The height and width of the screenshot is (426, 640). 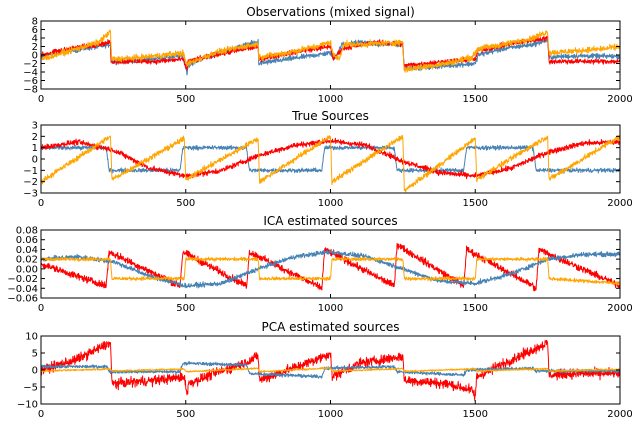 What do you see at coordinates (27, 405) in the screenshot?
I see `y-tick-label: −10` at bounding box center [27, 405].